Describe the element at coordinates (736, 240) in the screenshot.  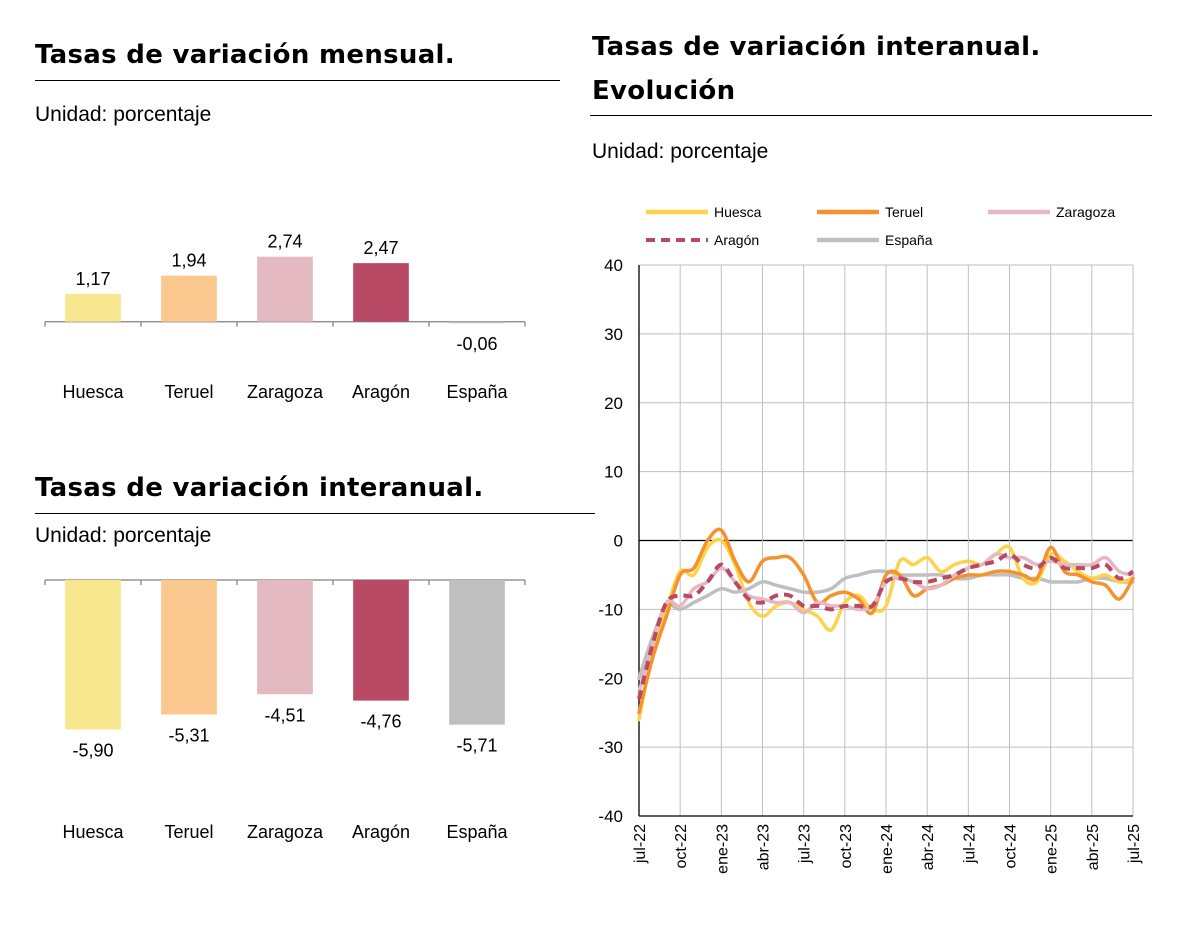
I see `legend-label-aragon: Aragón` at that location.